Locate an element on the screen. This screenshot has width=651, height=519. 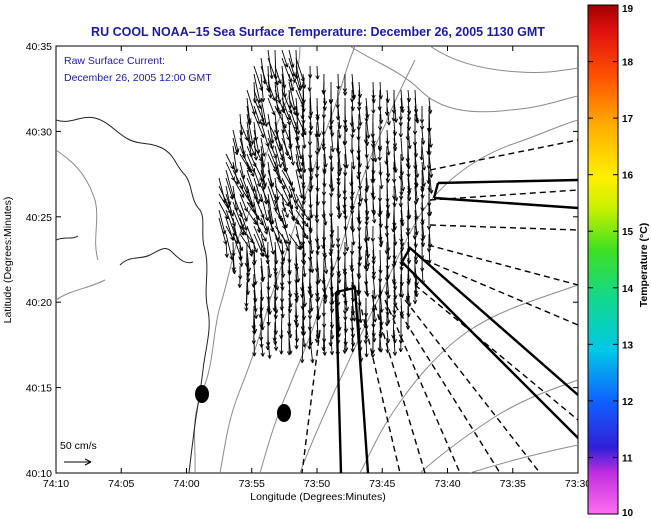
y-tick-label: 40:10 is located at coordinates (39, 474).